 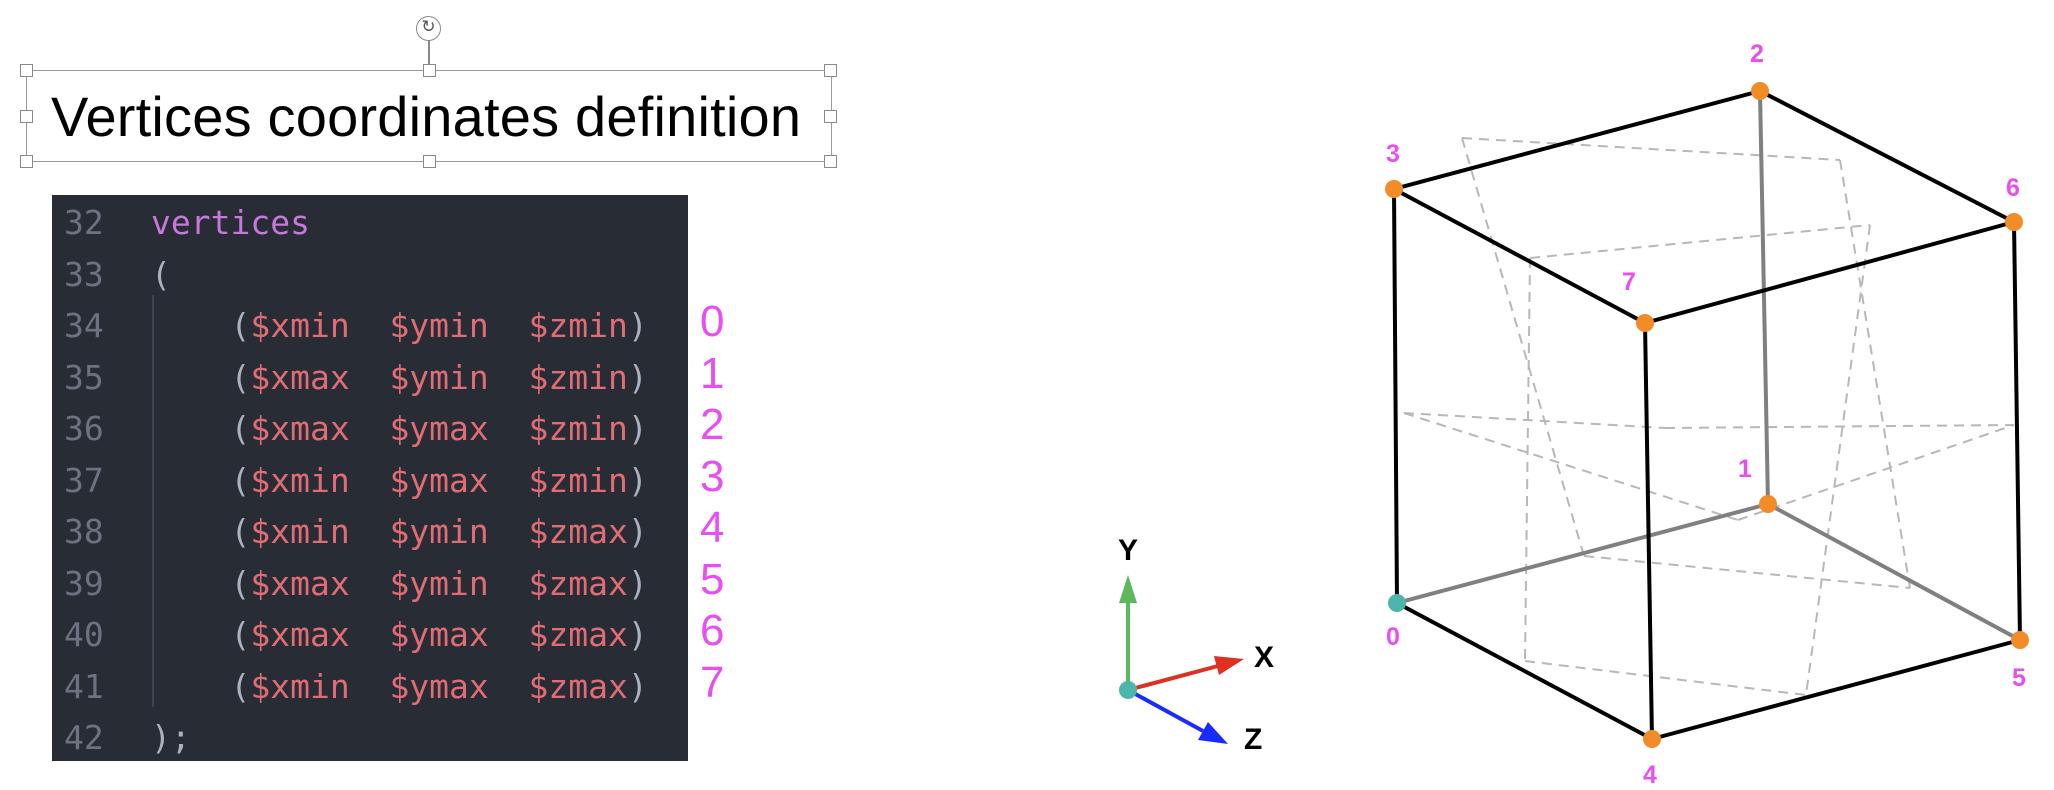 I want to click on line-number: 32, so click(x=84, y=222).